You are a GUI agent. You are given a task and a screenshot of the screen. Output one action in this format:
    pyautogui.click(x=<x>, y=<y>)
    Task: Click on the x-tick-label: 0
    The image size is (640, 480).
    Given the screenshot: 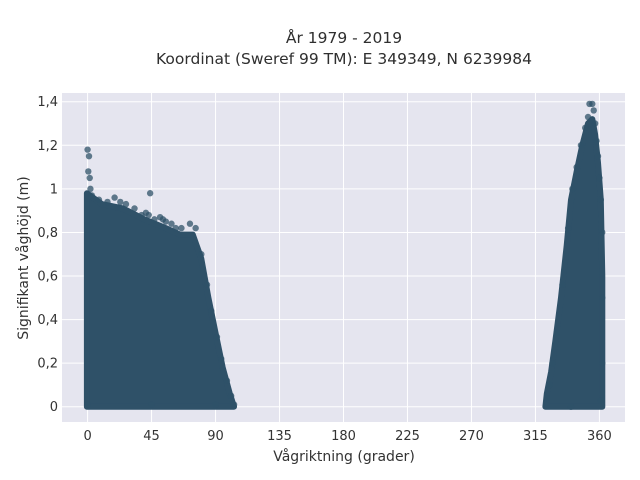 What is the action you would take?
    pyautogui.click(x=87, y=436)
    